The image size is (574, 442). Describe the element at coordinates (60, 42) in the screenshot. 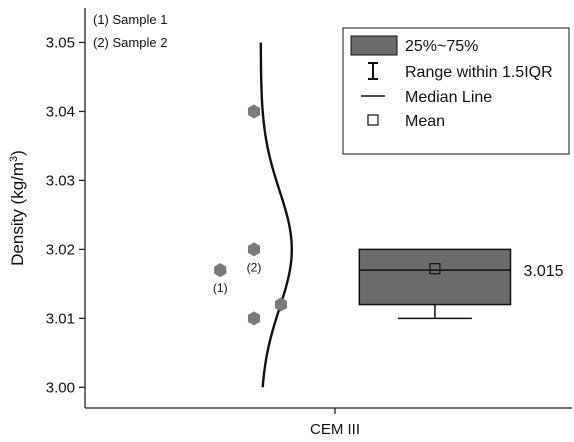

I see `y-tick-label: 3.05` at that location.